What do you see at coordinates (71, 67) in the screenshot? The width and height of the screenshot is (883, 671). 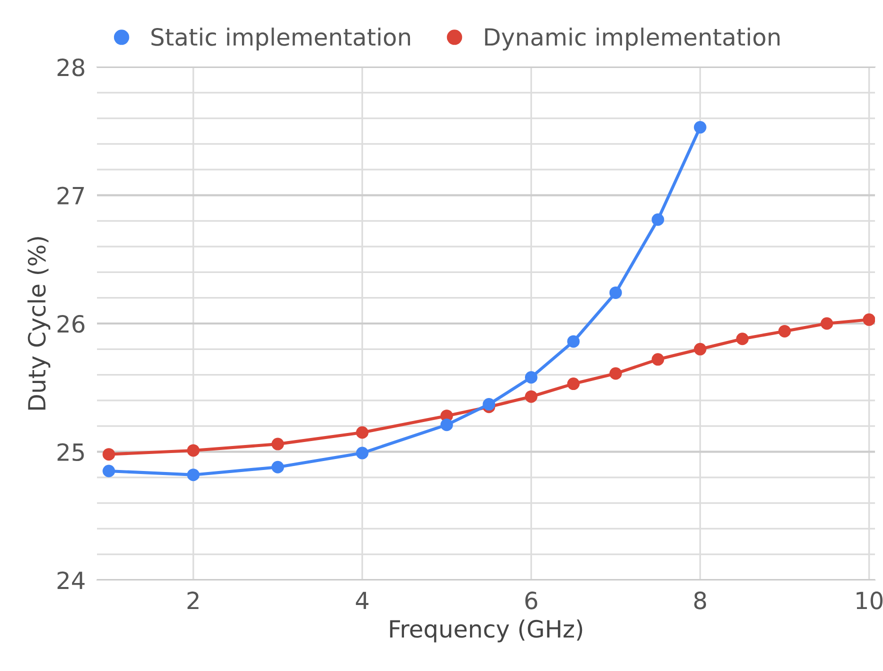 I see `y-tick-label: 28` at bounding box center [71, 67].